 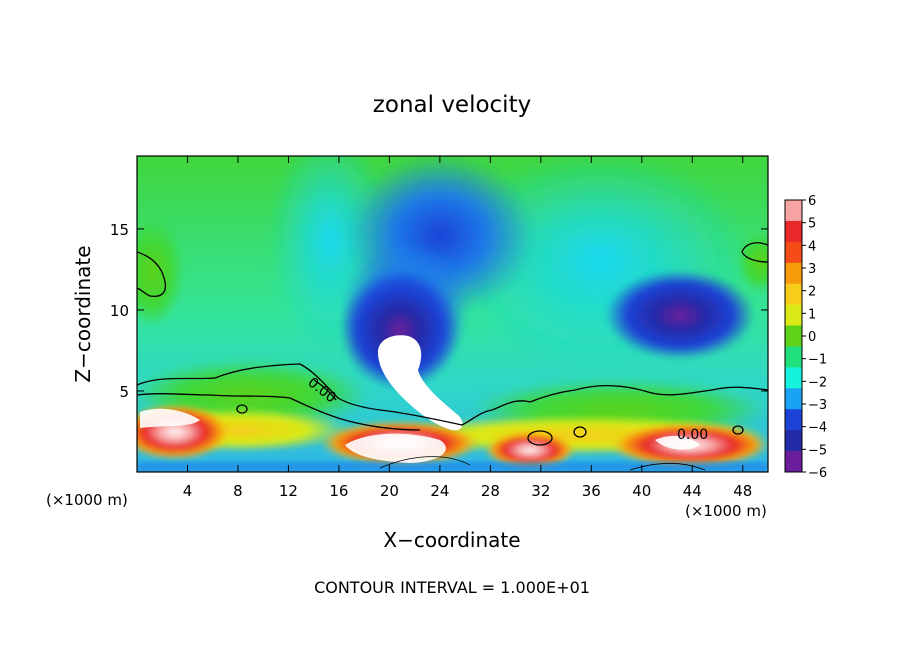 I want to click on x-tick-label: 36, so click(x=591, y=491).